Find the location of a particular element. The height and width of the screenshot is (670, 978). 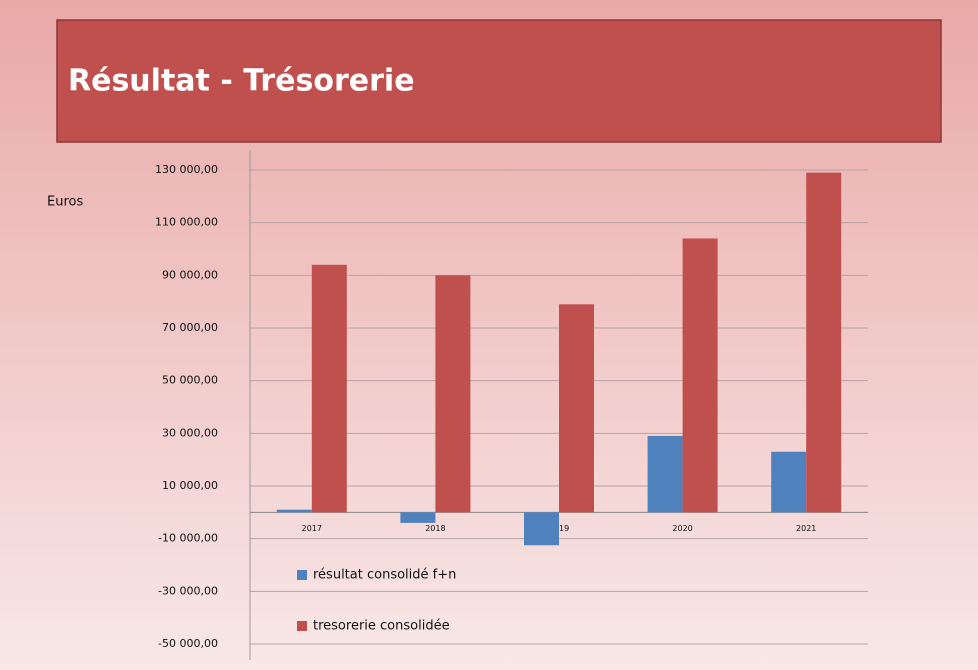

y-tick-label: 10 000,00 is located at coordinates (190, 485).